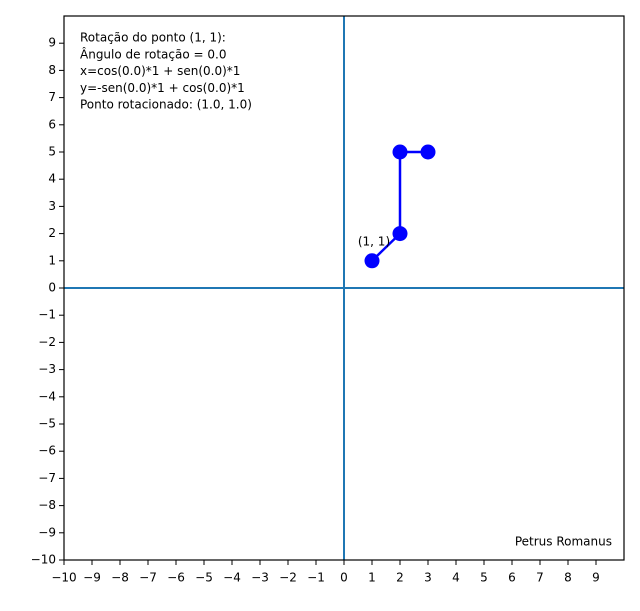 Image resolution: width=640 pixels, height=611 pixels. I want to click on credit: Petrus Romanus, so click(563, 542).